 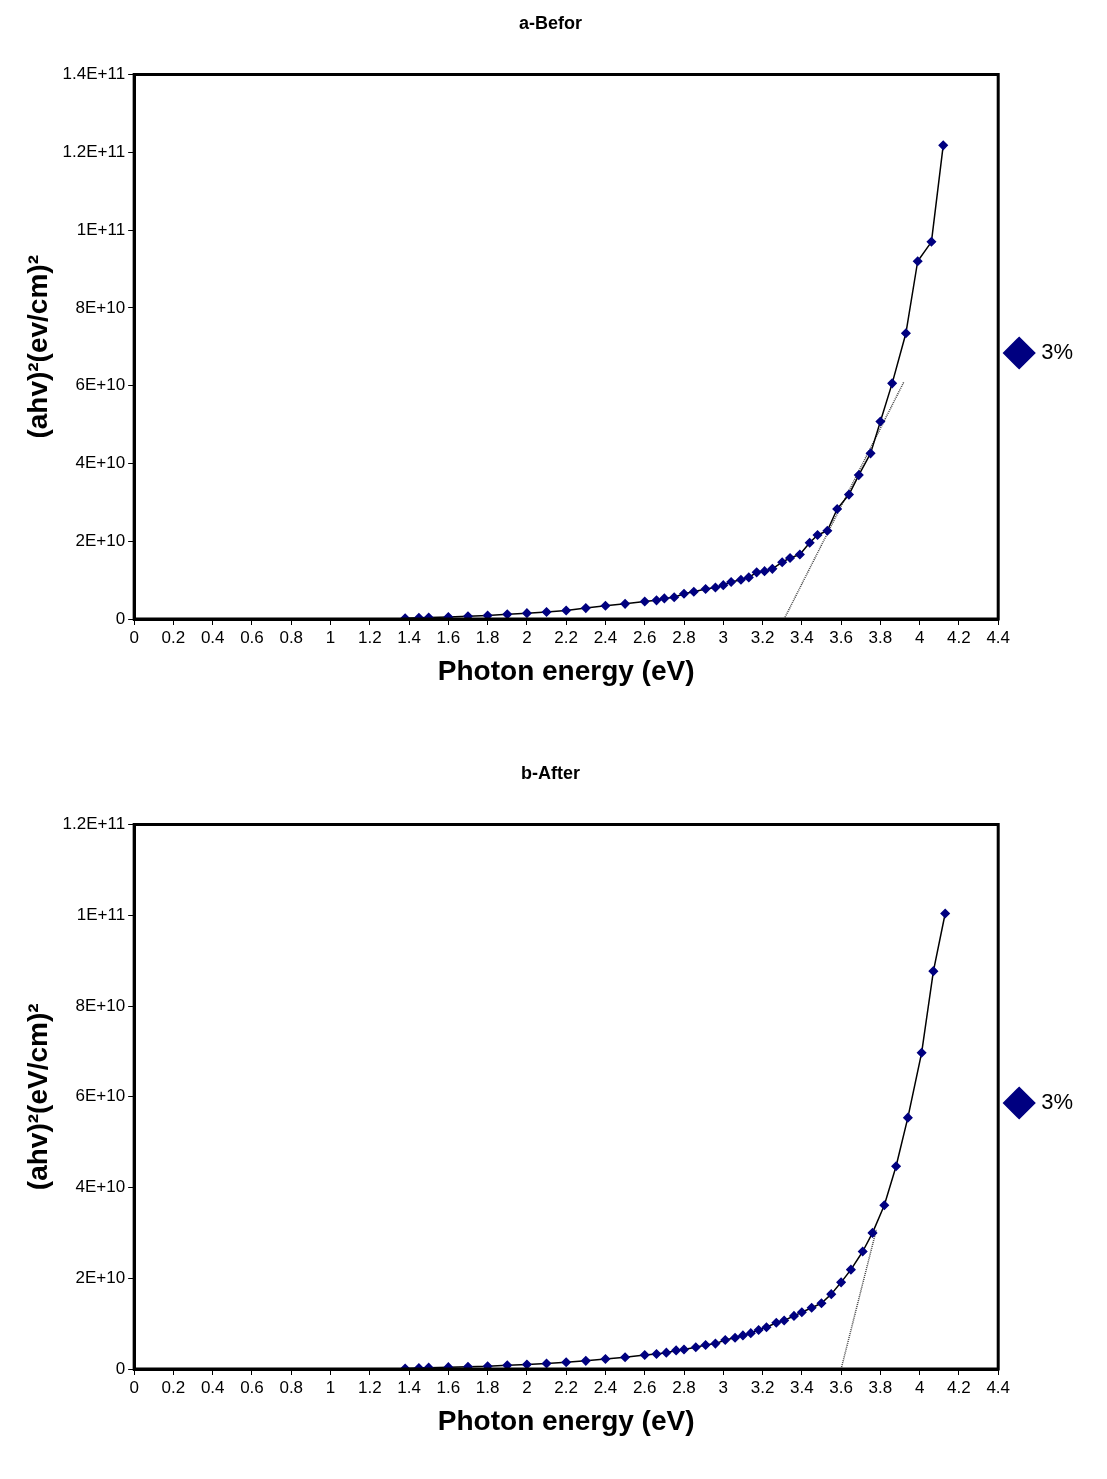 I want to click on x-tick-label: 1.8, so click(x=487, y=1387).